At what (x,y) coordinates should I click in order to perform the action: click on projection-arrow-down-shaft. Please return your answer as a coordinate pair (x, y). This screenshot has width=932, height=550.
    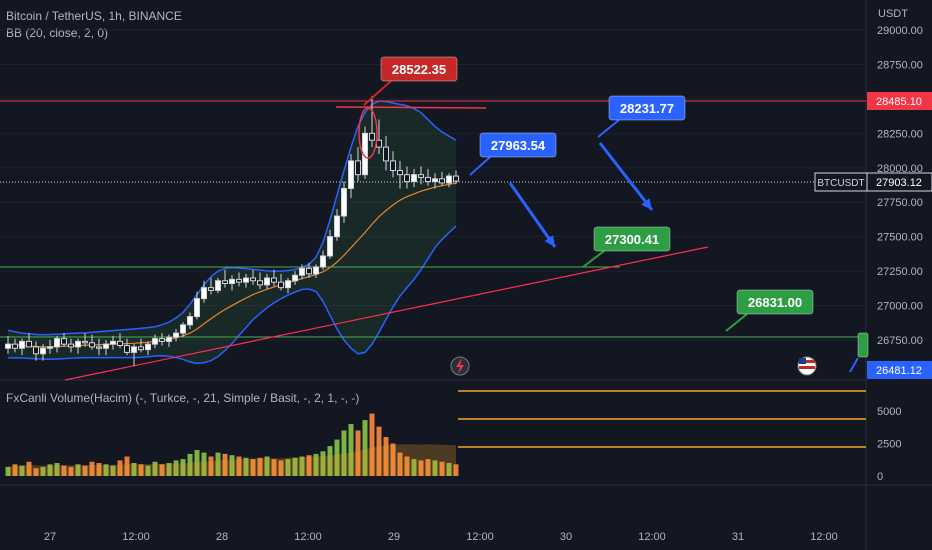
    Looking at the image, I should click on (532, 215).